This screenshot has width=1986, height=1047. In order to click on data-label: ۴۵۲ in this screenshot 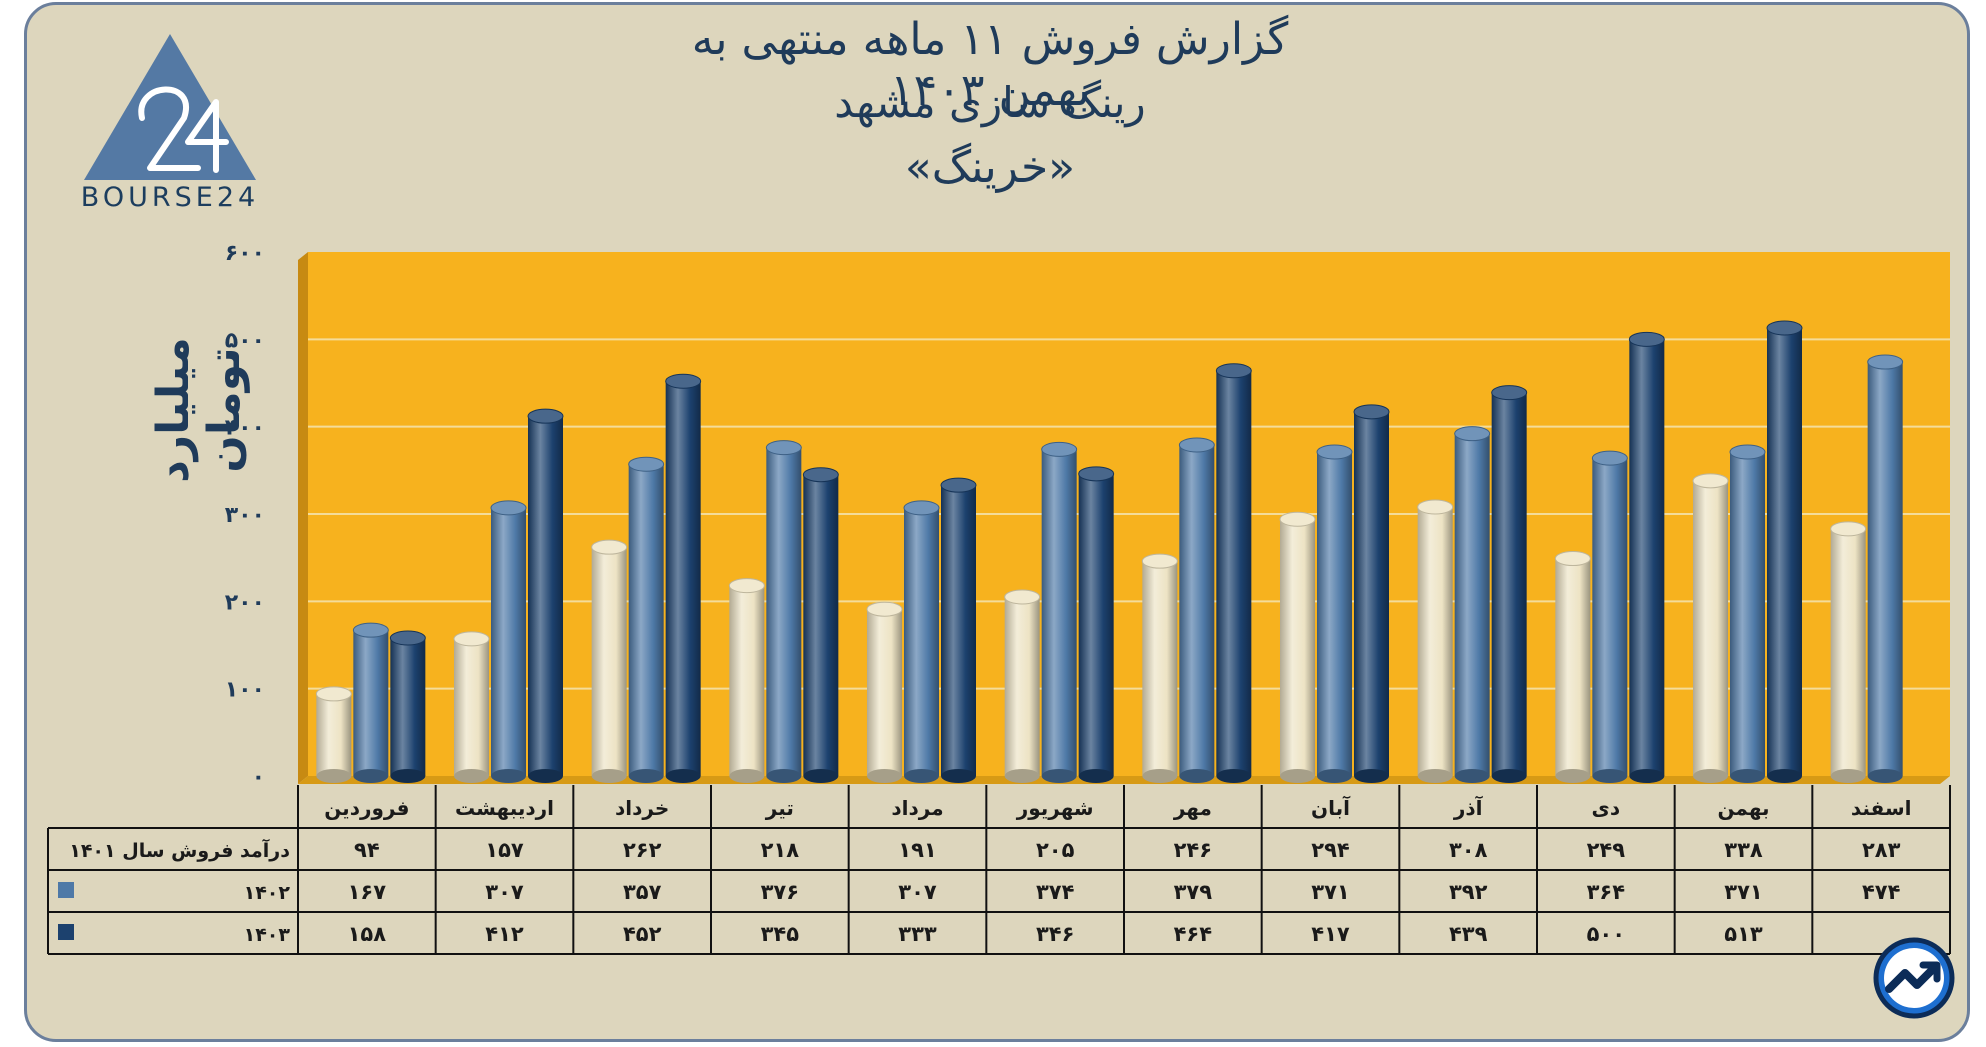, I will do `click(642, 934)`.